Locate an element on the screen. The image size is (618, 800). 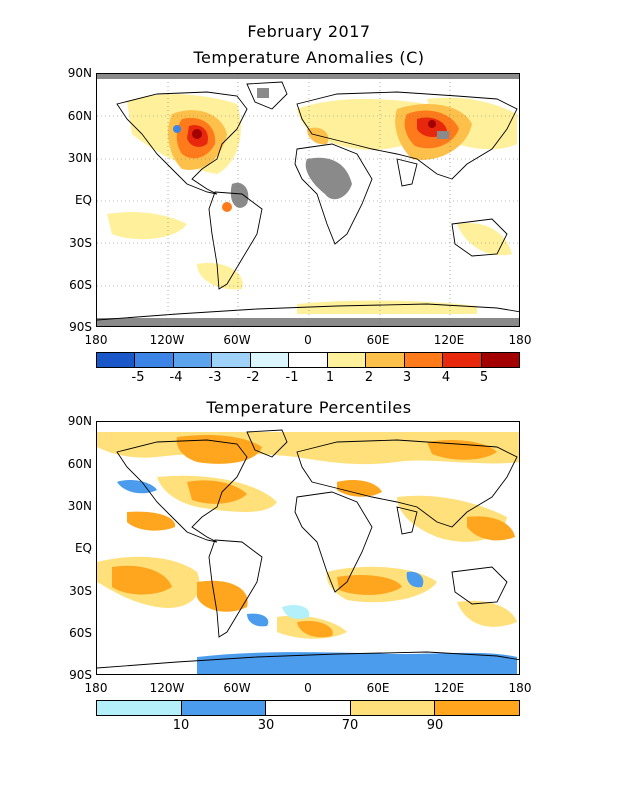
colorbar-label: -5 is located at coordinates (138, 377).